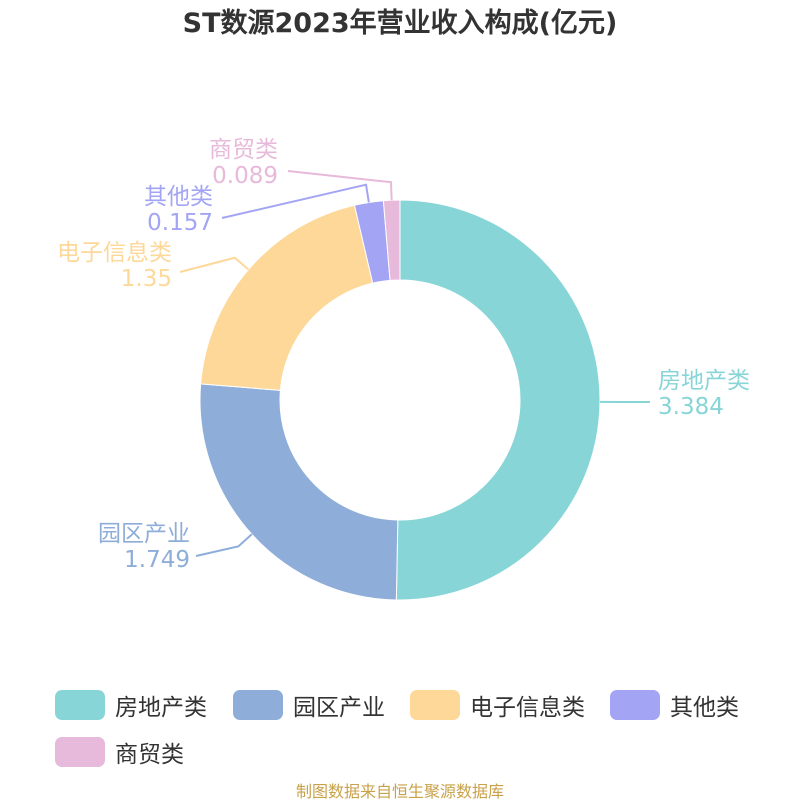 The width and height of the screenshot is (800, 802). Describe the element at coordinates (691, 407) in the screenshot. I see `slice-label-value: 3.384` at that location.